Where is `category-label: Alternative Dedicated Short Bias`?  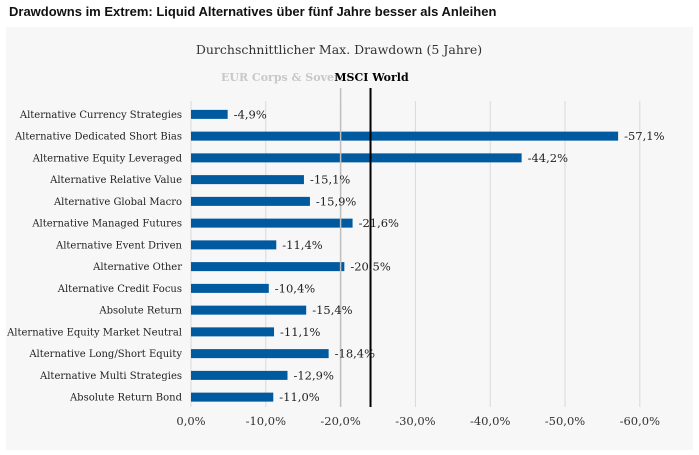 category-label: Alternative Dedicated Short Bias is located at coordinates (98, 137).